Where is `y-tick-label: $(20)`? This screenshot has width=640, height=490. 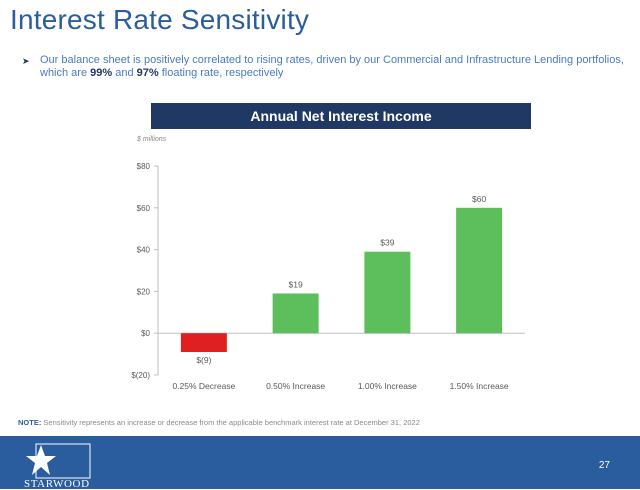 y-tick-label: $(20) is located at coordinates (140, 375).